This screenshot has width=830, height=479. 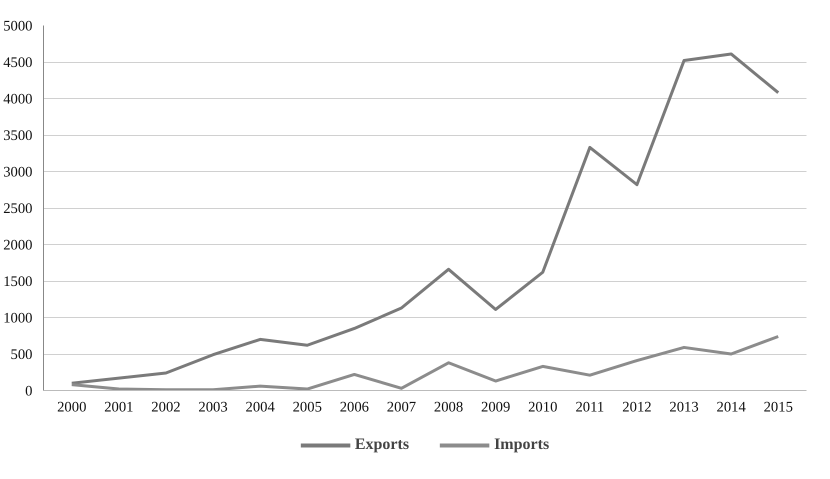 What do you see at coordinates (17, 63) in the screenshot?
I see `y-tick-label: 4500` at bounding box center [17, 63].